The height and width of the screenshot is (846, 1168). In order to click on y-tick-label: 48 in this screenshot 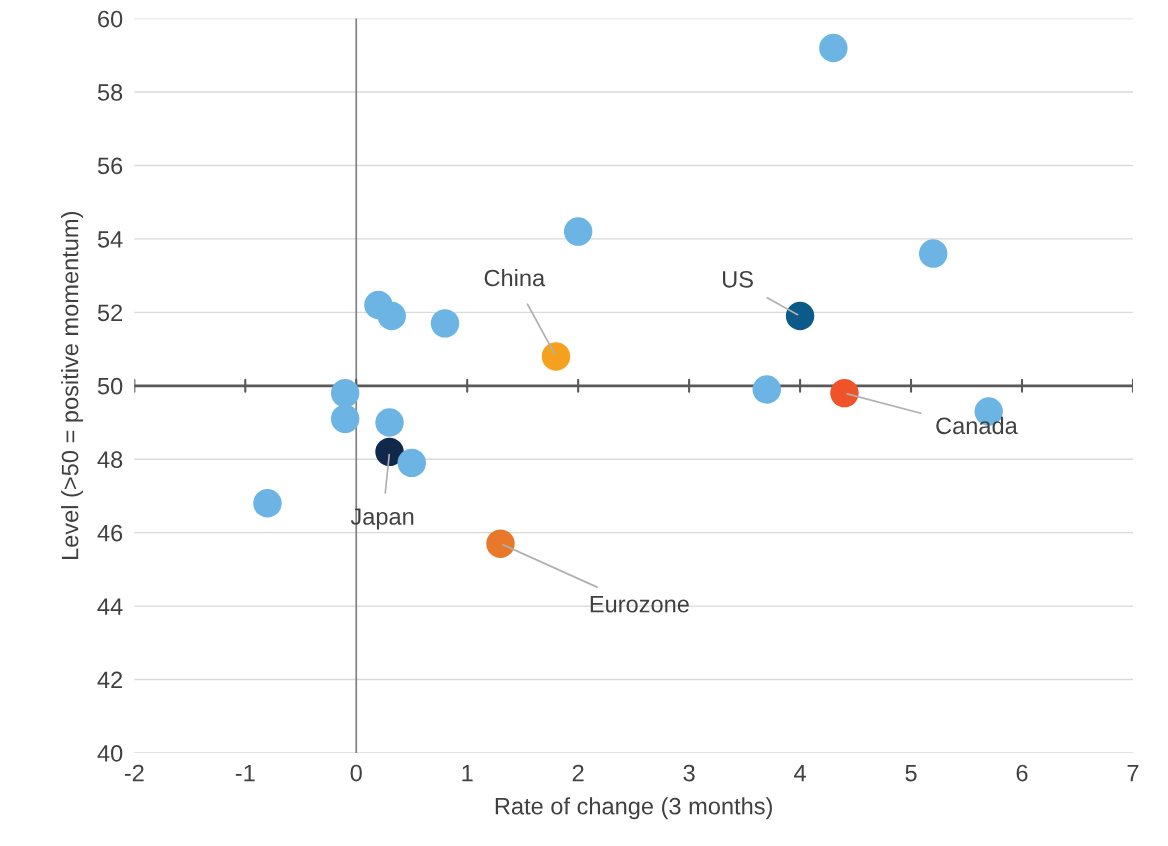, I will do `click(110, 459)`.